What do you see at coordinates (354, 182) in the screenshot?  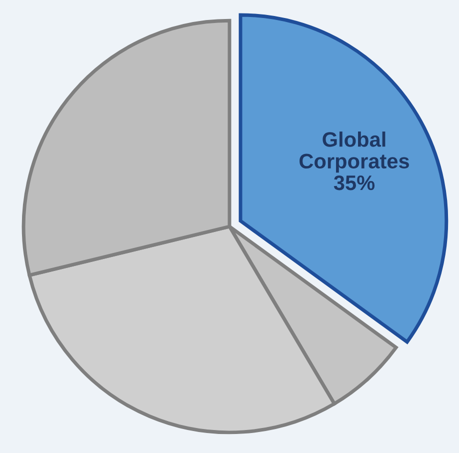 I see `data-label: 35%` at bounding box center [354, 182].